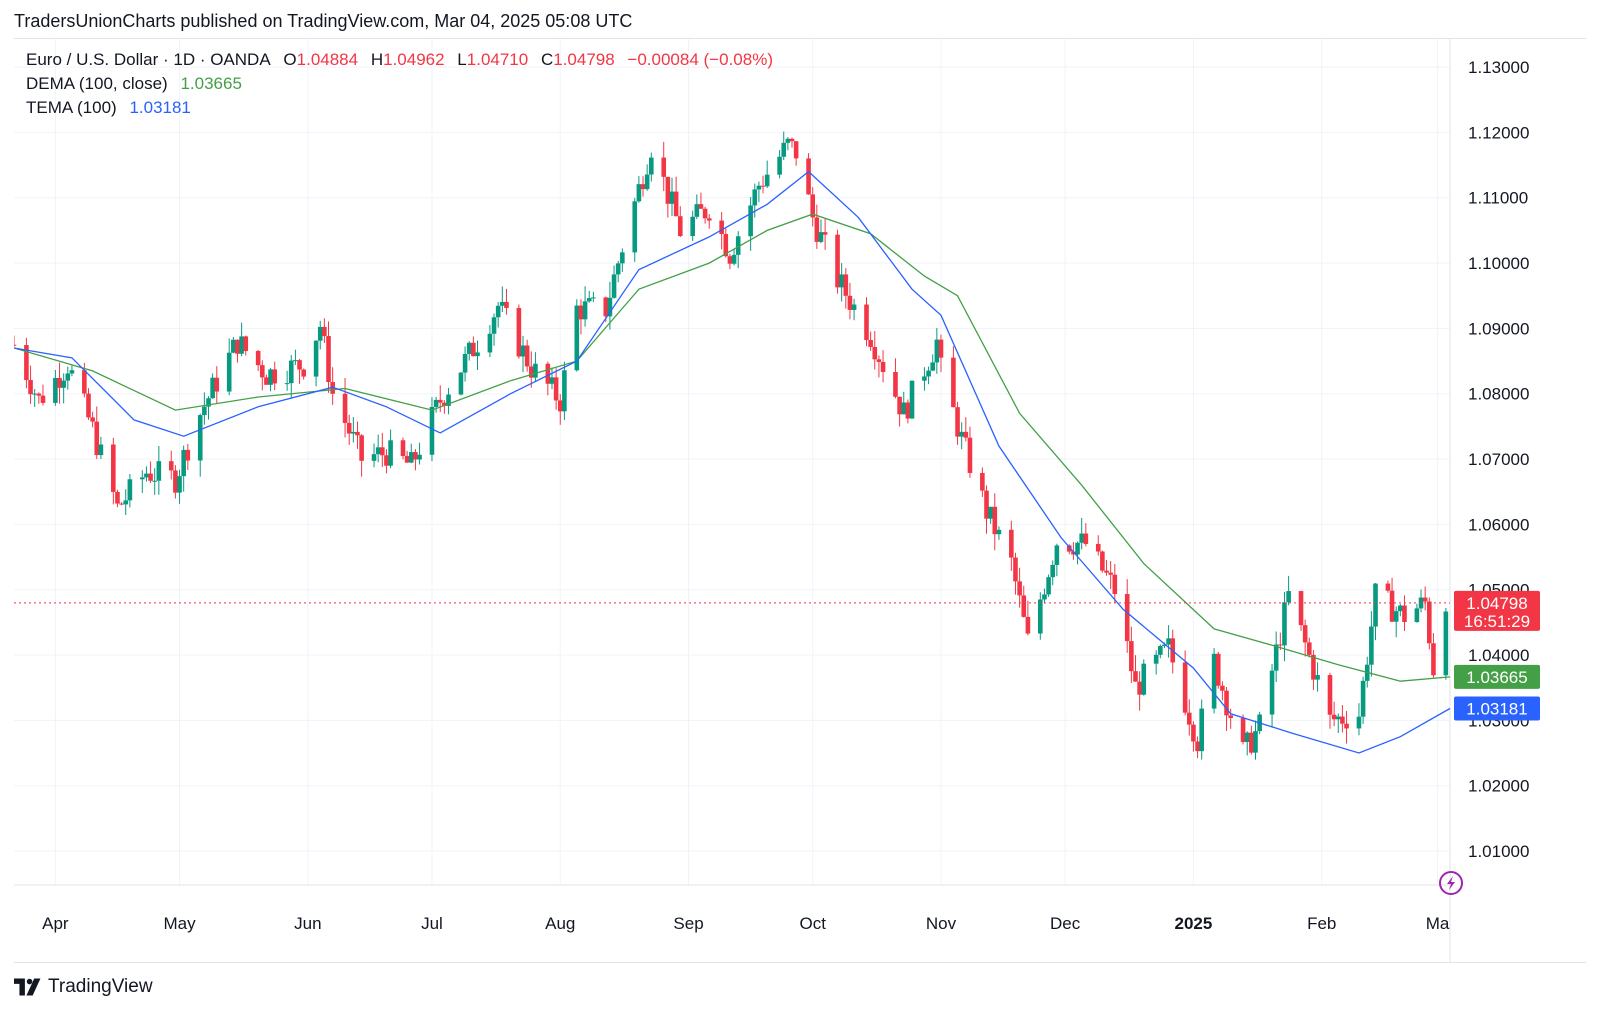 This screenshot has width=1600, height=1009. What do you see at coordinates (1498, 328) in the screenshot?
I see `y-tick-label: 1.09000` at bounding box center [1498, 328].